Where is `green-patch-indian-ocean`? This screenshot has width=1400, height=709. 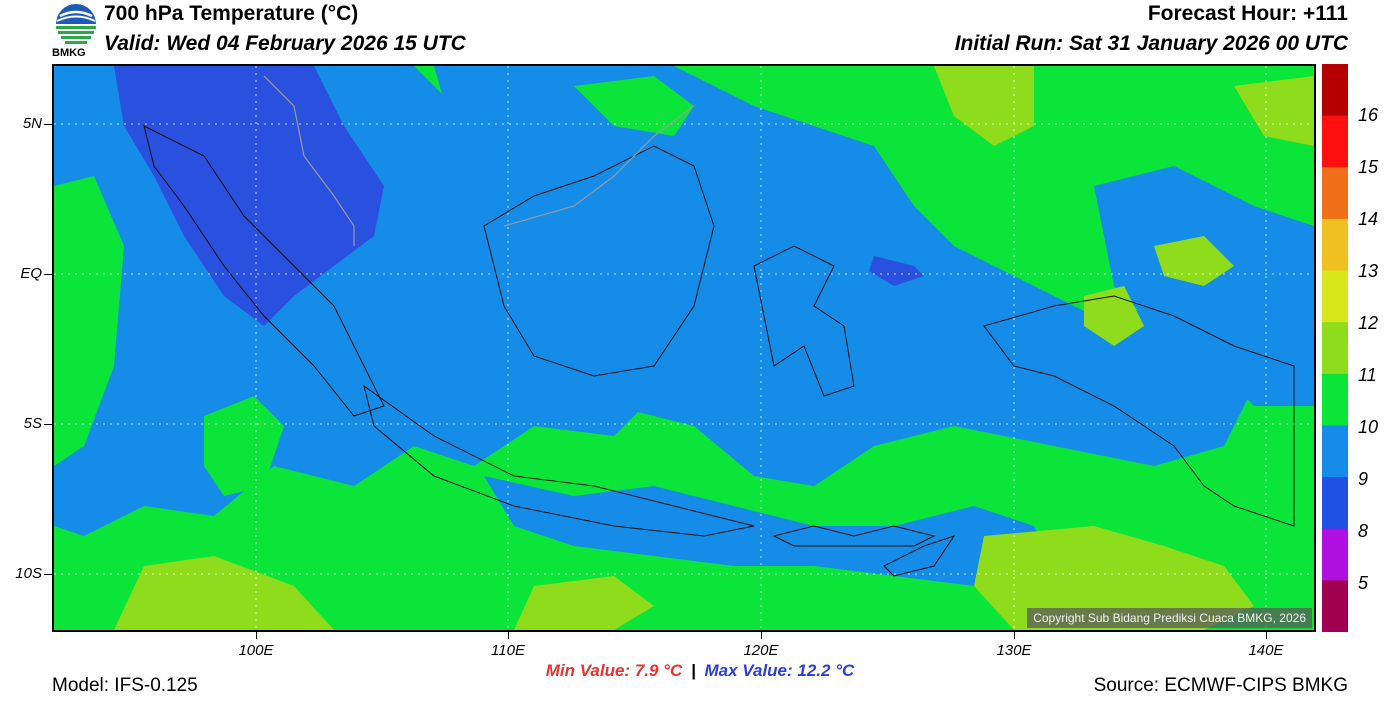 green-patch-indian-ocean is located at coordinates (244, 446).